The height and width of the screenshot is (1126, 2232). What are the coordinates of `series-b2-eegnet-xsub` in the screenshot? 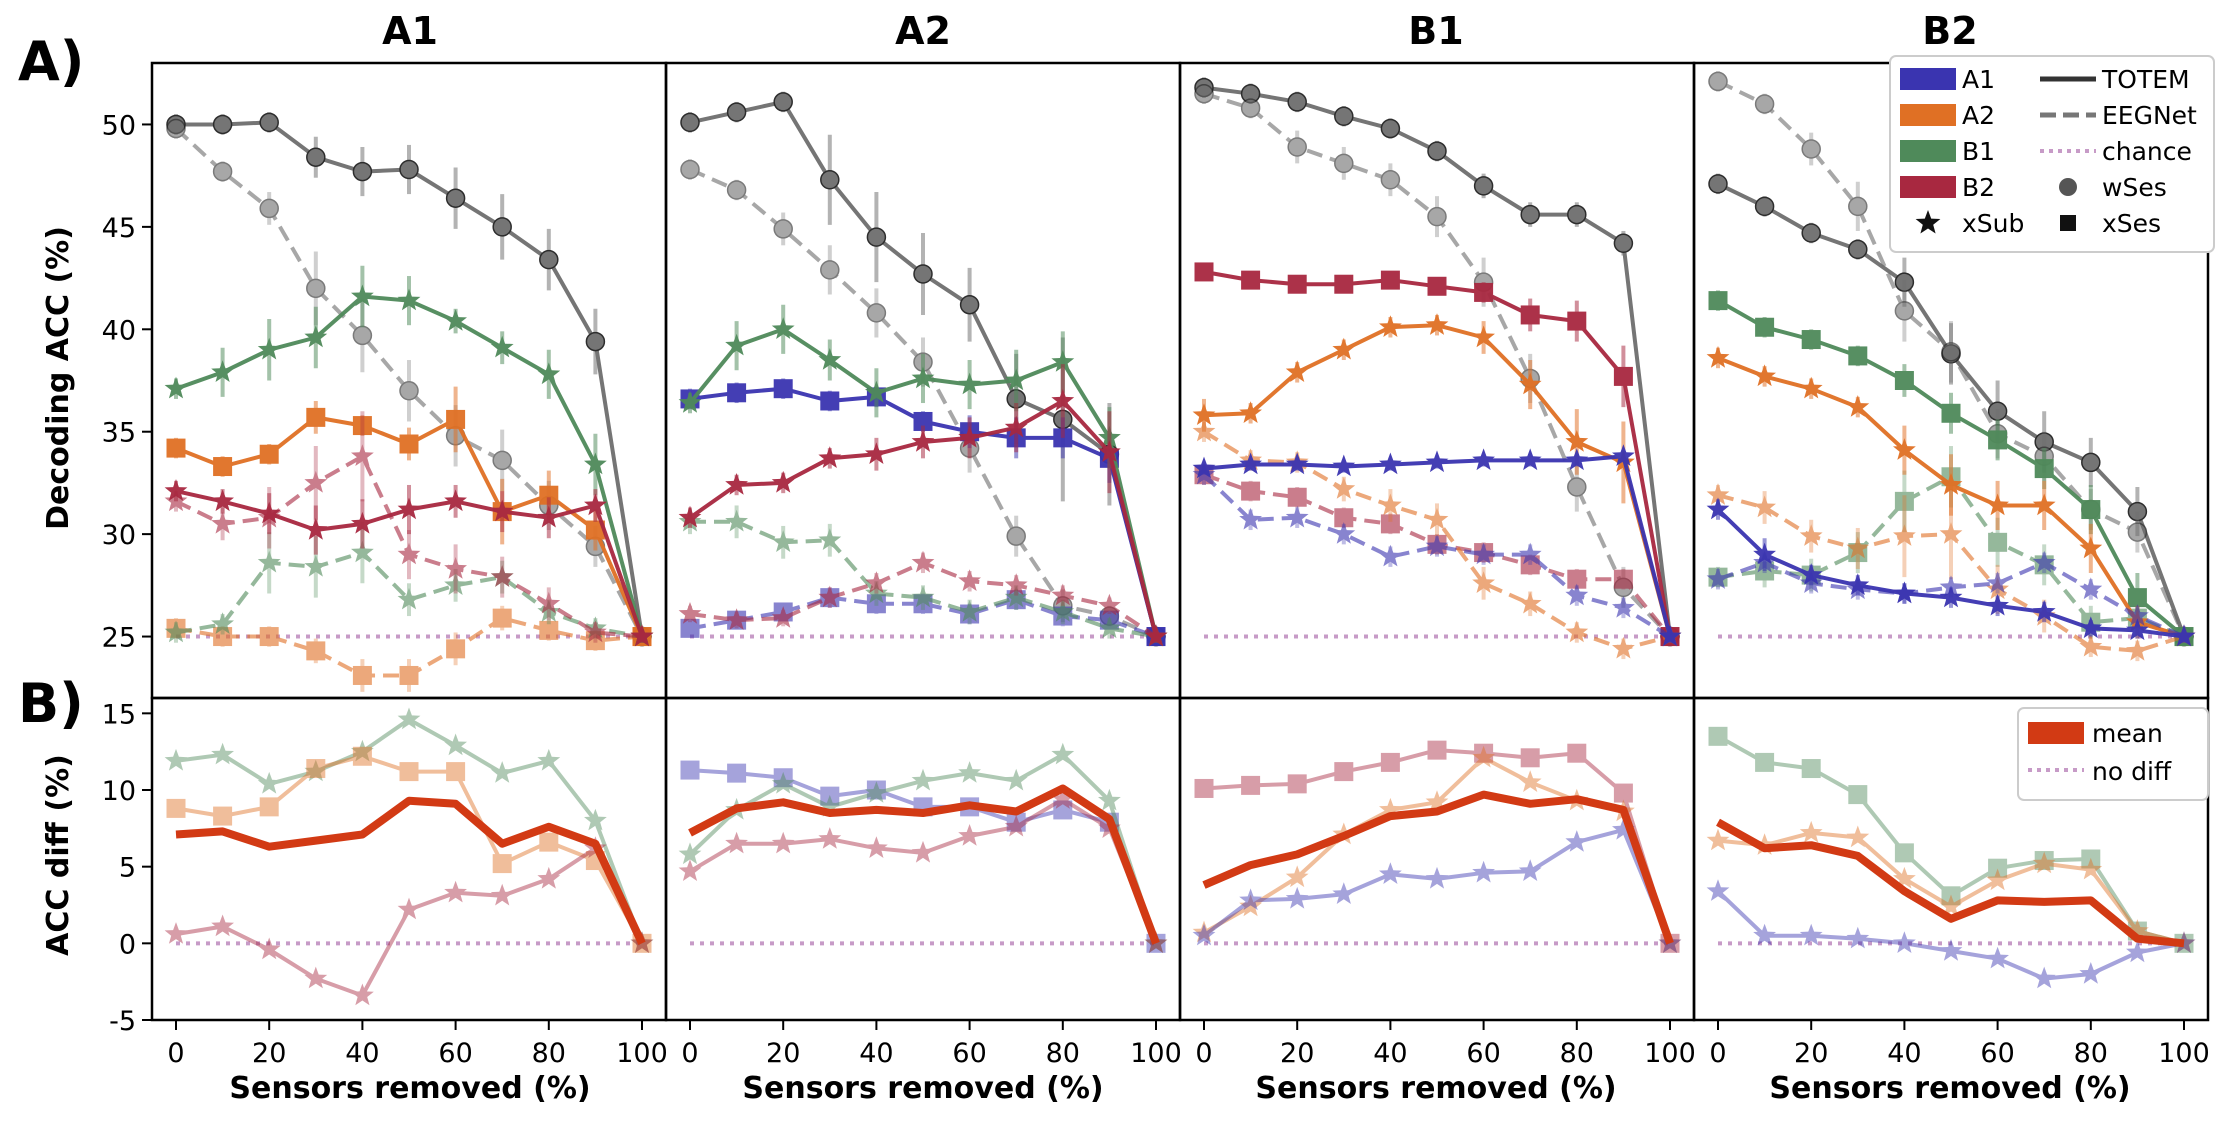 It's located at (409, 529).